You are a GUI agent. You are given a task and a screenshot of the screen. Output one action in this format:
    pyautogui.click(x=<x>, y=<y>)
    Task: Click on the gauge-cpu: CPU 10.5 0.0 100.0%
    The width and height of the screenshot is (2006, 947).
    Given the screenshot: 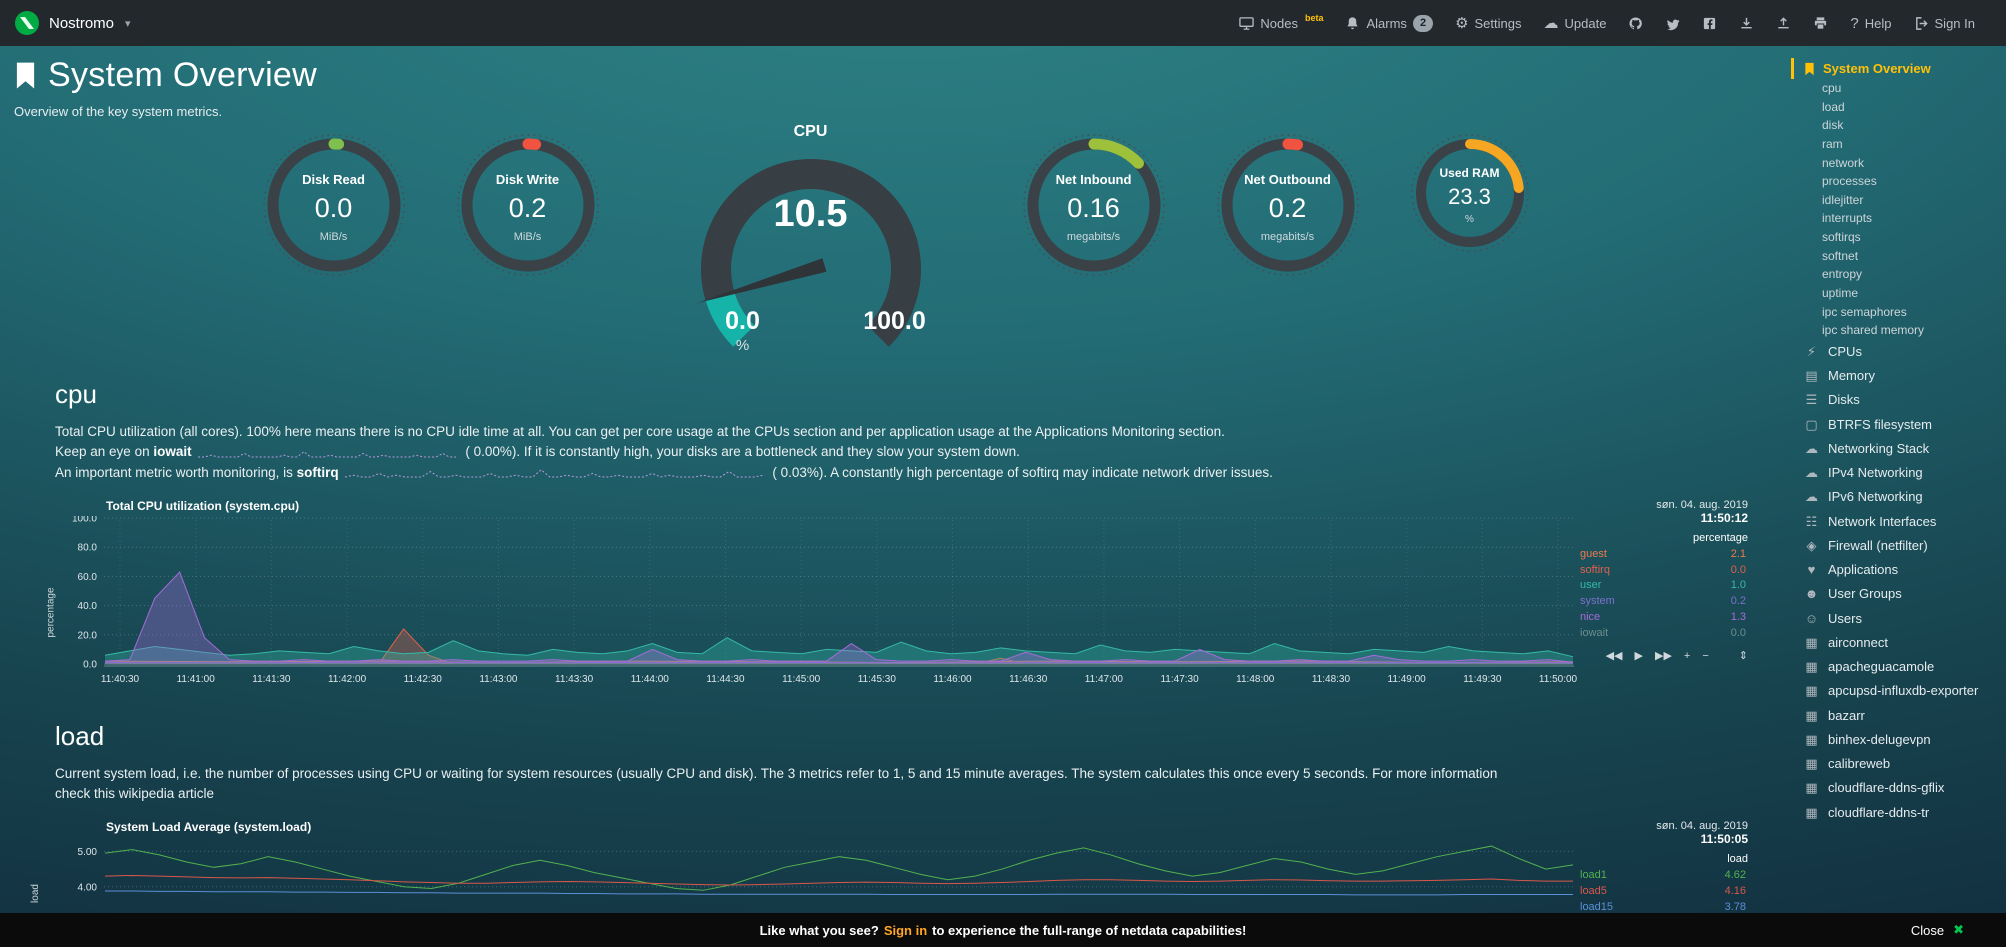 What is the action you would take?
    pyautogui.click(x=811, y=238)
    